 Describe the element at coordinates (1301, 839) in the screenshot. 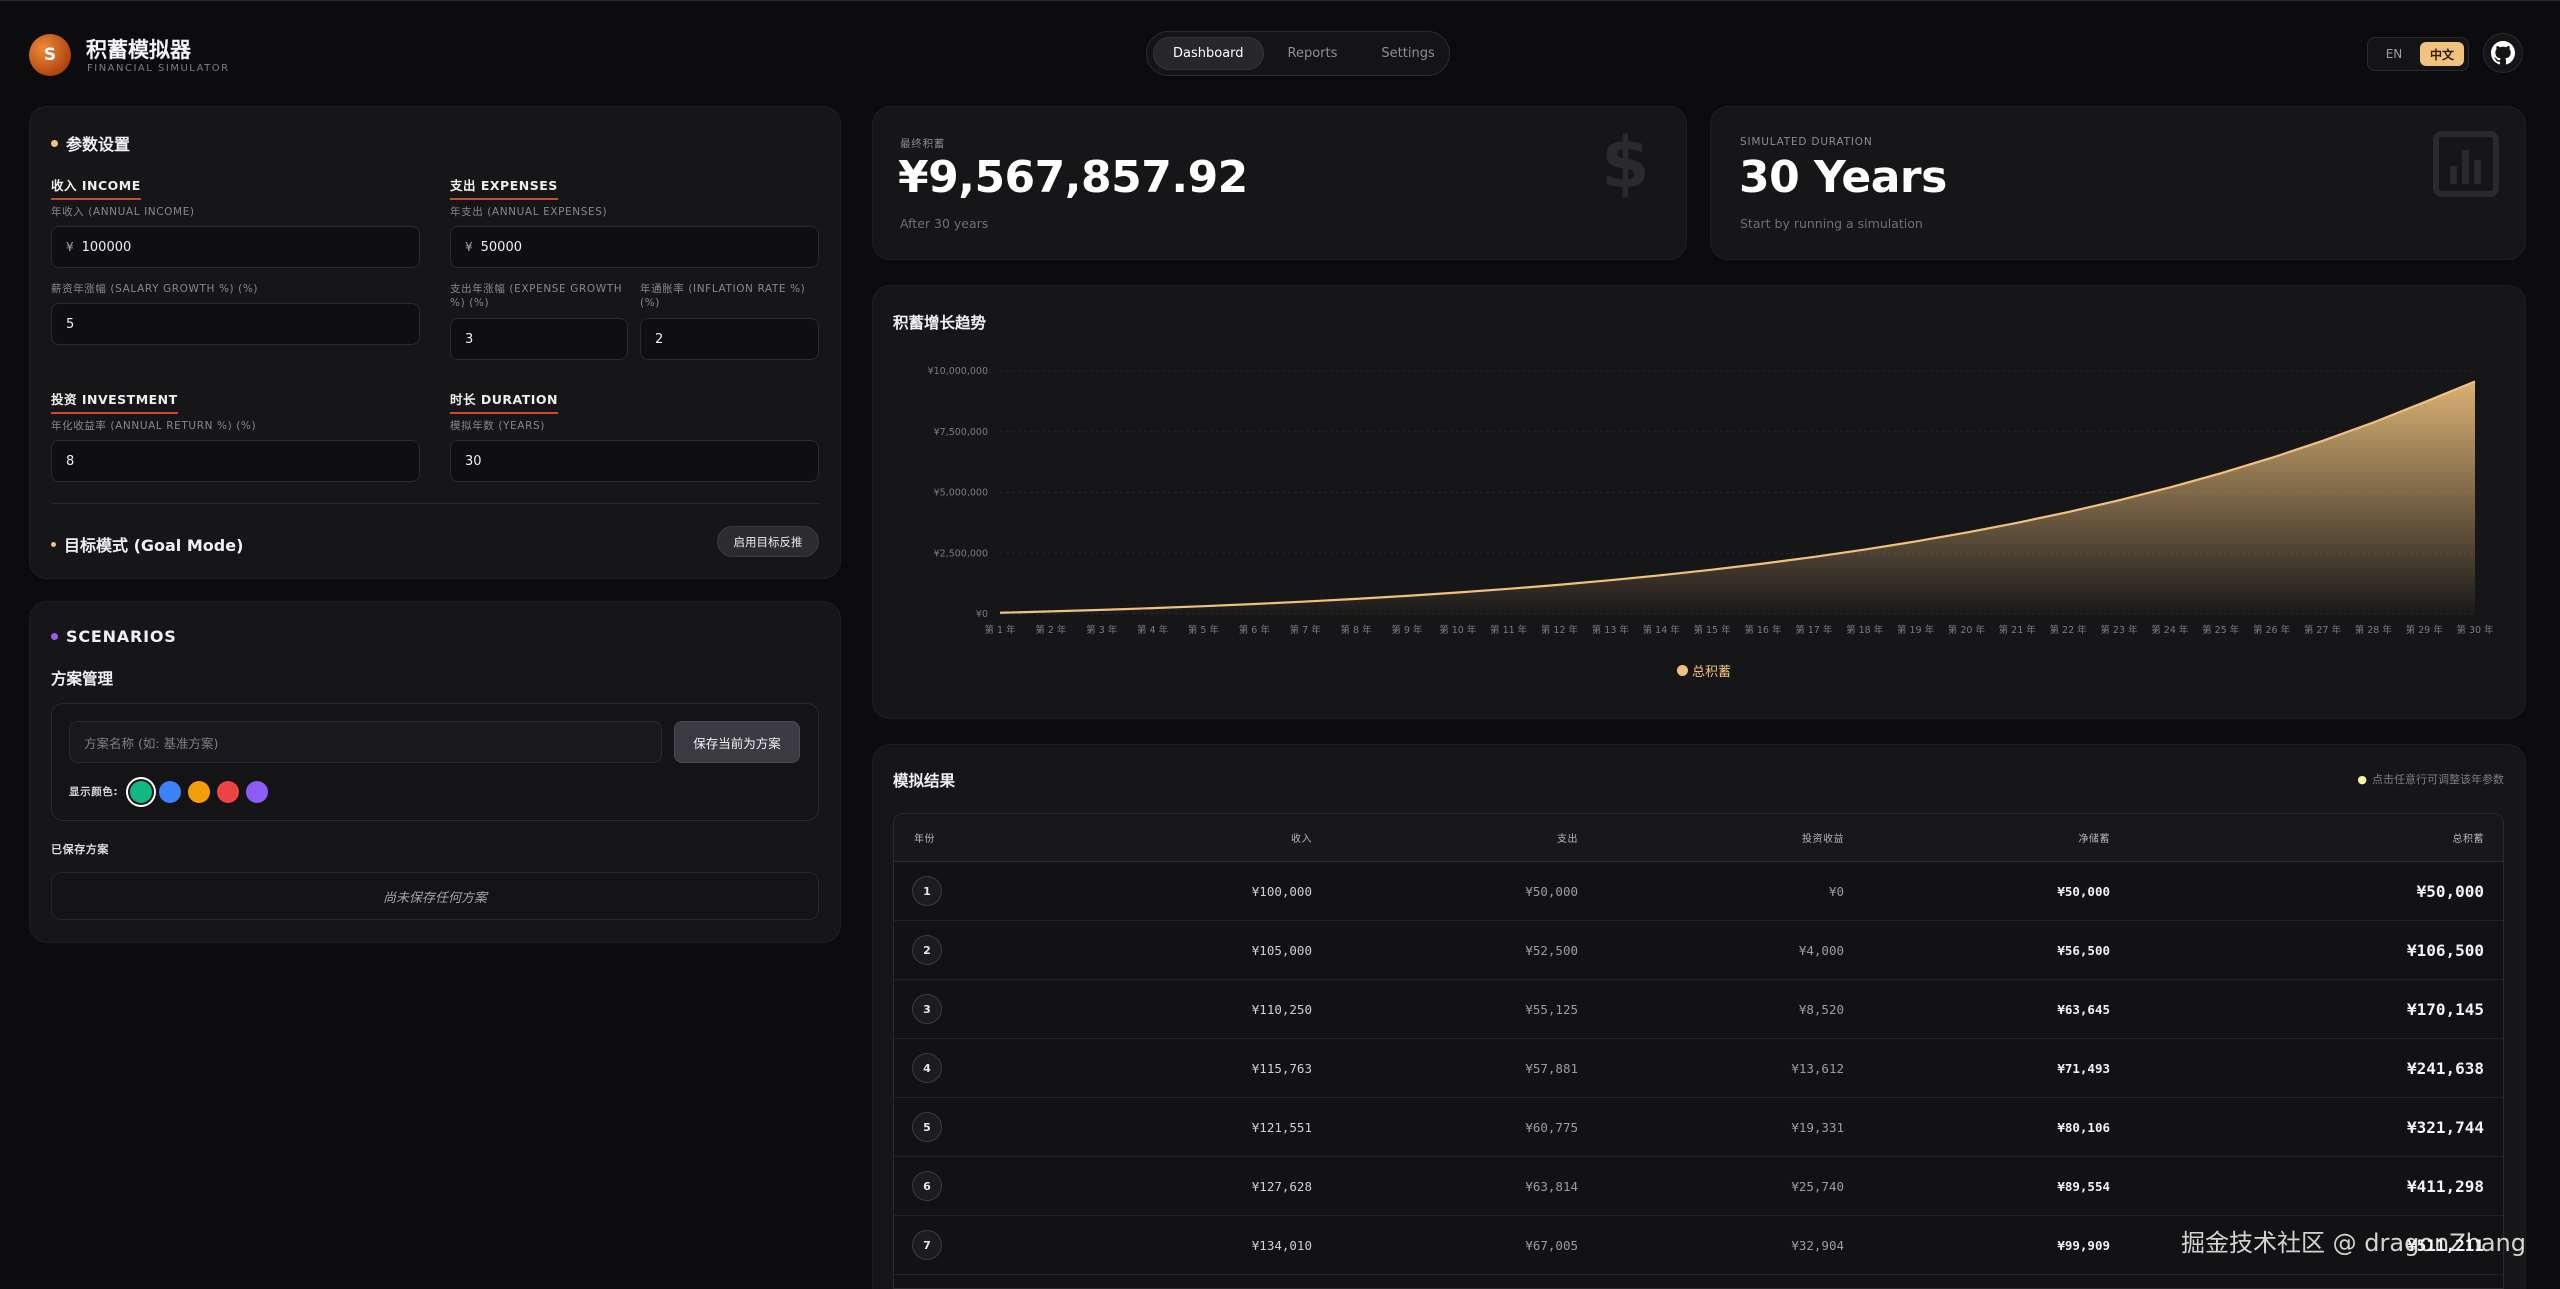

I see `col-income: 收入` at that location.